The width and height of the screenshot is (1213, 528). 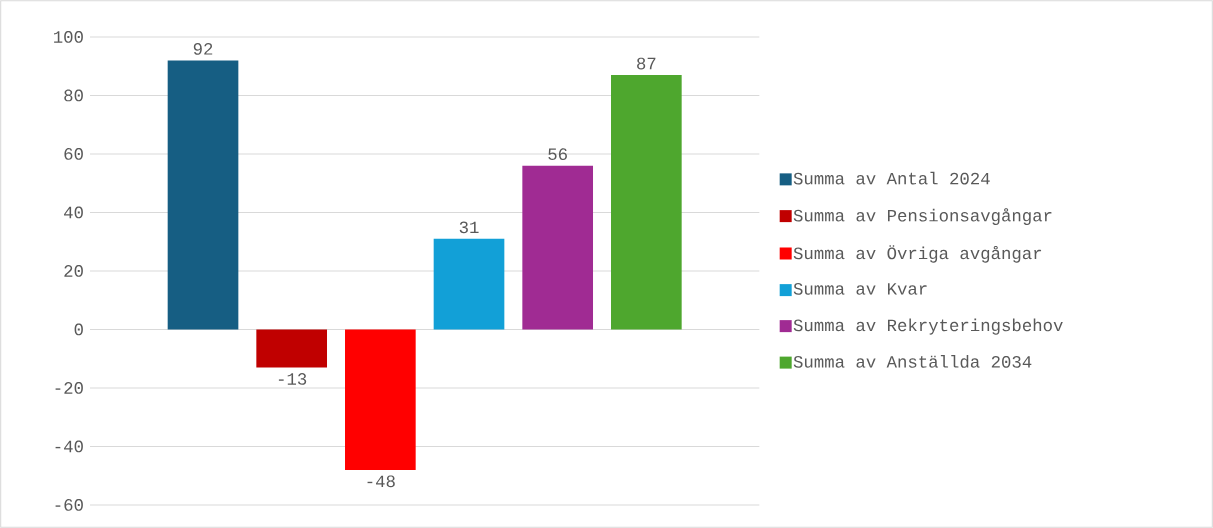 I want to click on y-tick-label: 0, so click(x=78, y=329).